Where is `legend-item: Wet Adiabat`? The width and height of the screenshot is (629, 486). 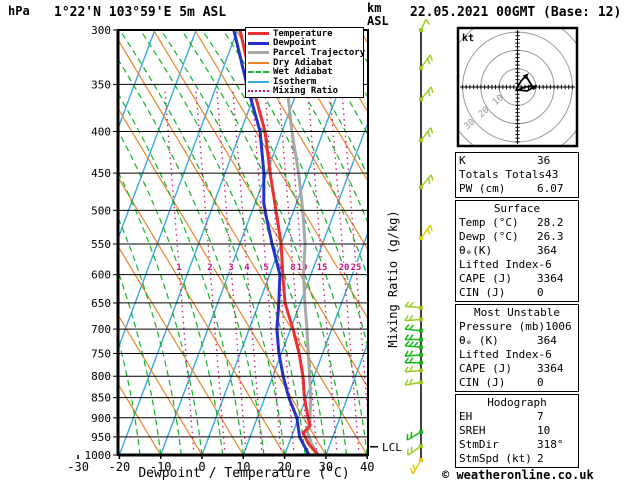
legend-item: Wet Adiabat is located at coordinates (304, 72).